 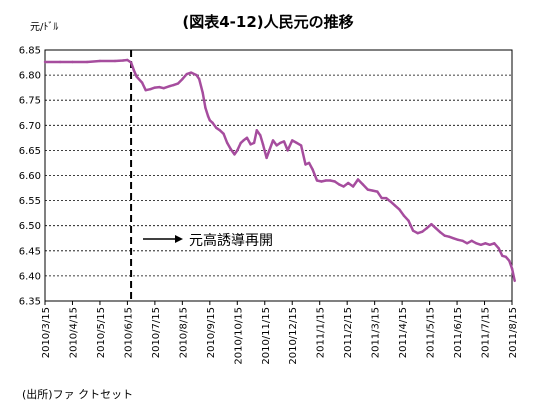 I want to click on y-tick-label: 6.40, so click(x=30, y=276).